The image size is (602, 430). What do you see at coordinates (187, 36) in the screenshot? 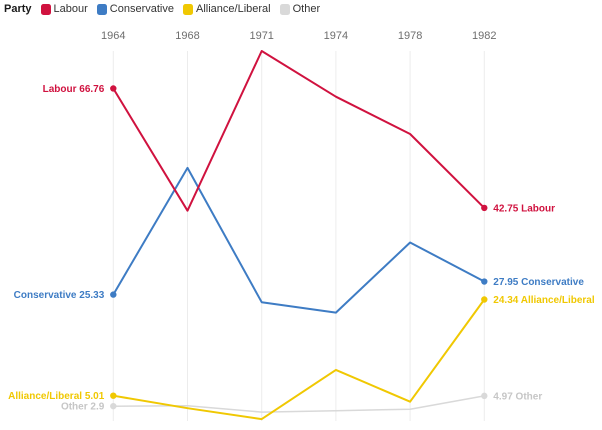
I see `x-axis-label-1968: 1968` at bounding box center [187, 36].